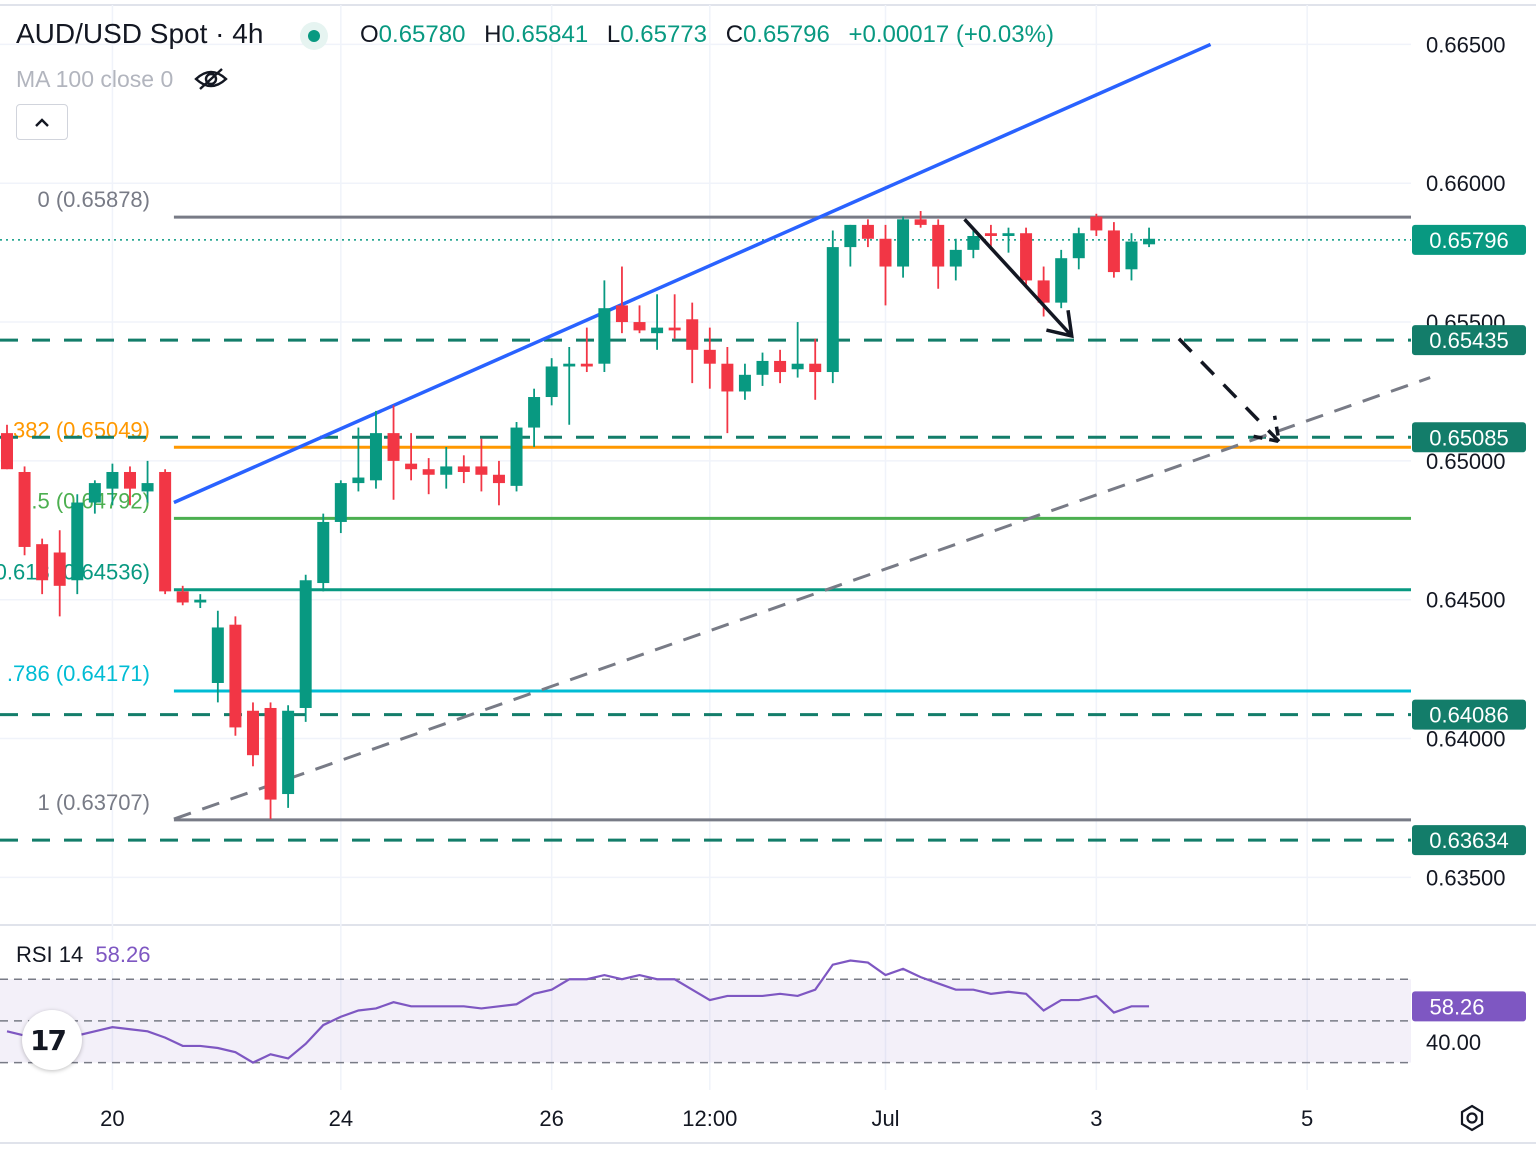 The width and height of the screenshot is (1536, 1168). I want to click on sr-price-badge: 0.64086, so click(1469, 714).